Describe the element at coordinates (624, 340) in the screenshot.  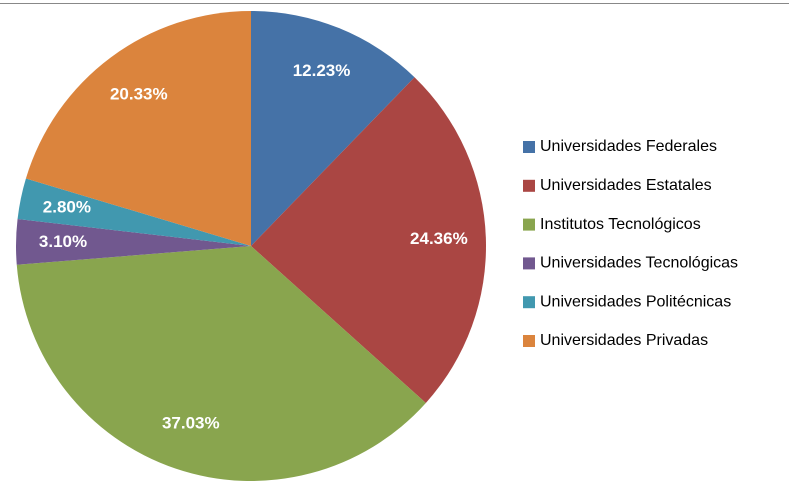
I see `legend-label: Universidades Privadas` at that location.